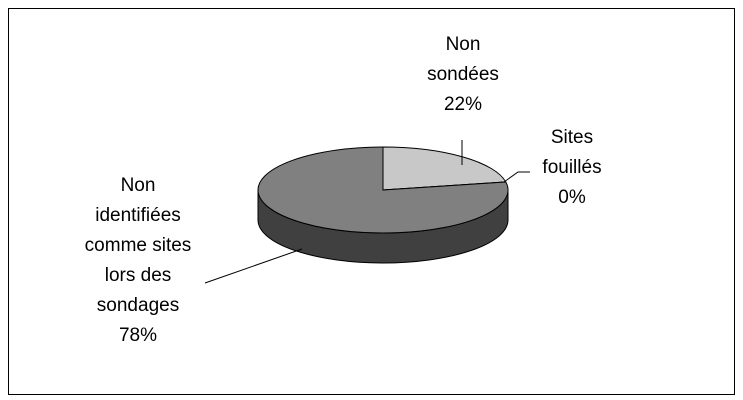  I want to click on slice-label: Non sondées 22%, so click(463, 75).